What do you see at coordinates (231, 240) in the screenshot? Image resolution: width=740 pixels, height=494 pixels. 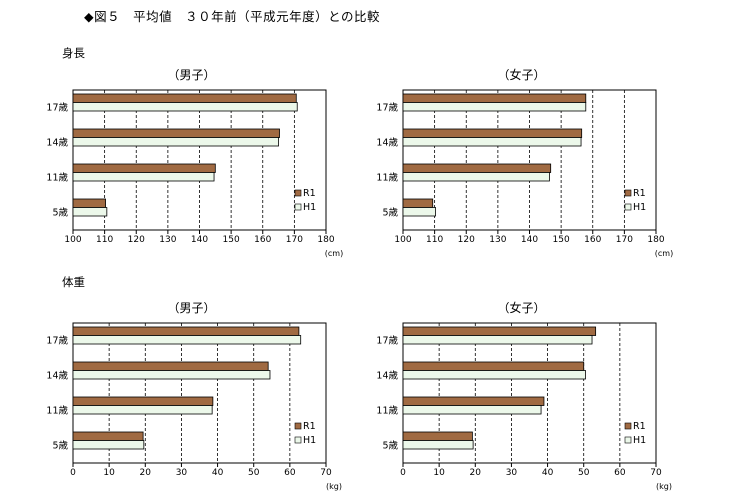 I see `x-tick-label: 150` at bounding box center [231, 240].